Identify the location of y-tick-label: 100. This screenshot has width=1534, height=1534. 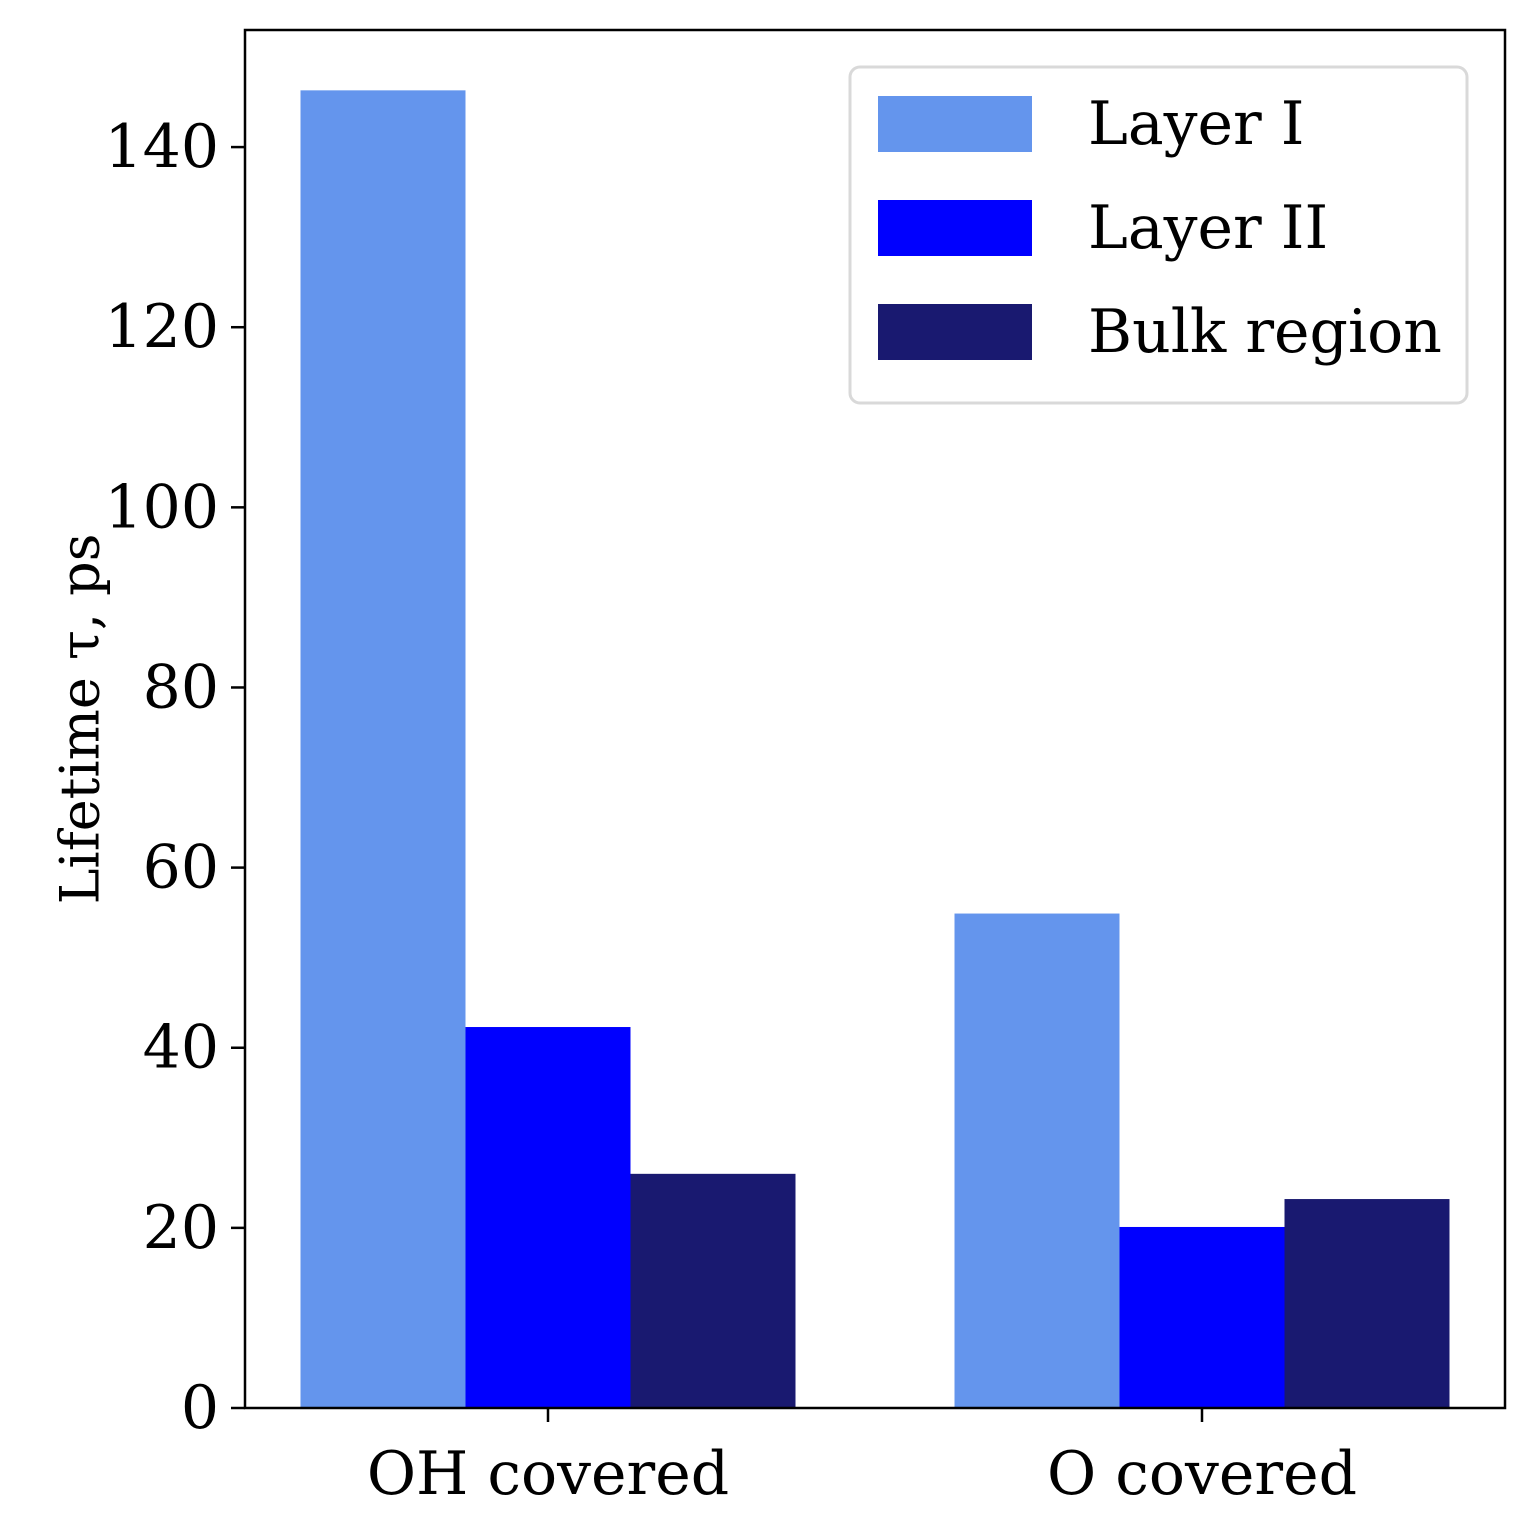
(161, 507).